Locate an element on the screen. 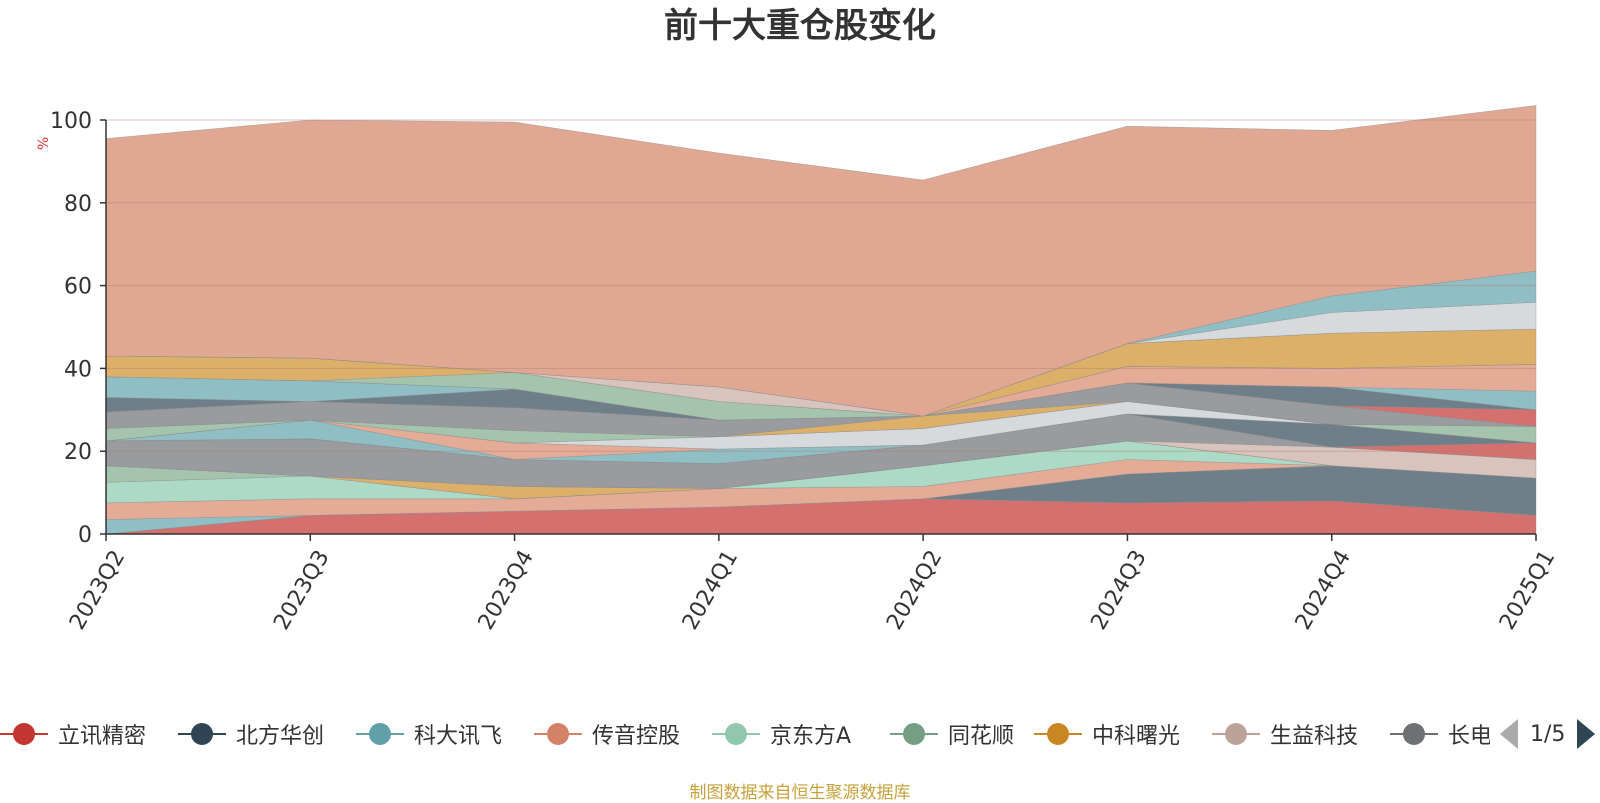  x-tick-label: 2024Q4 is located at coordinates (1323, 590).